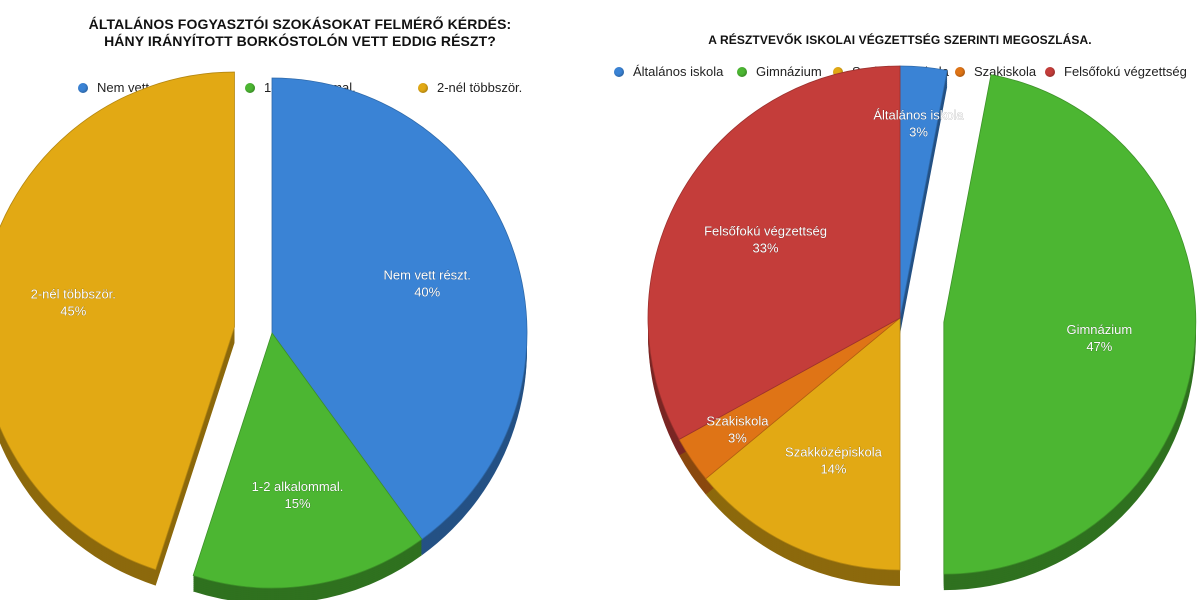  I want to click on pie-slice-label-2-nel-tobbszor: 2-nél többször. 45%, so click(73, 303).